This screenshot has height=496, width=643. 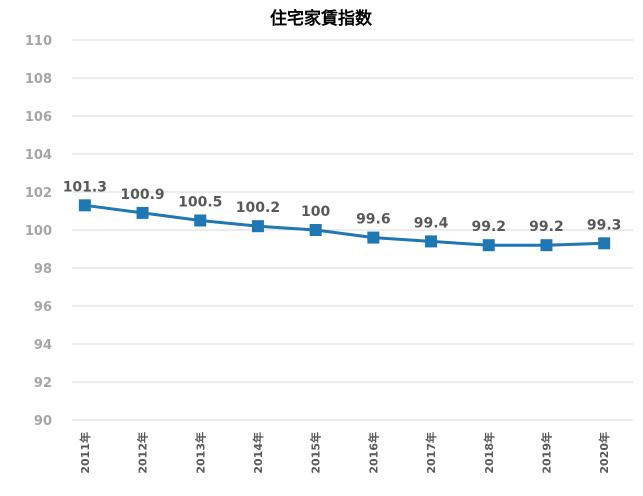 I want to click on series, so click(x=344, y=225).